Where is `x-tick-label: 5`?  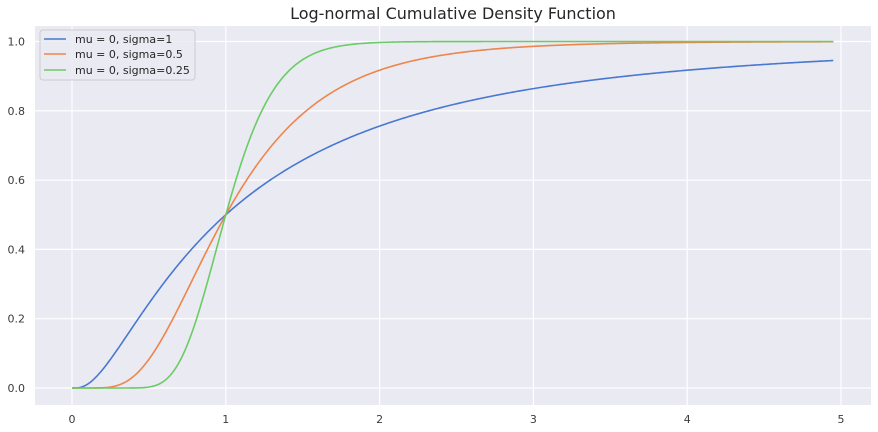 x-tick-label: 5 is located at coordinates (841, 419).